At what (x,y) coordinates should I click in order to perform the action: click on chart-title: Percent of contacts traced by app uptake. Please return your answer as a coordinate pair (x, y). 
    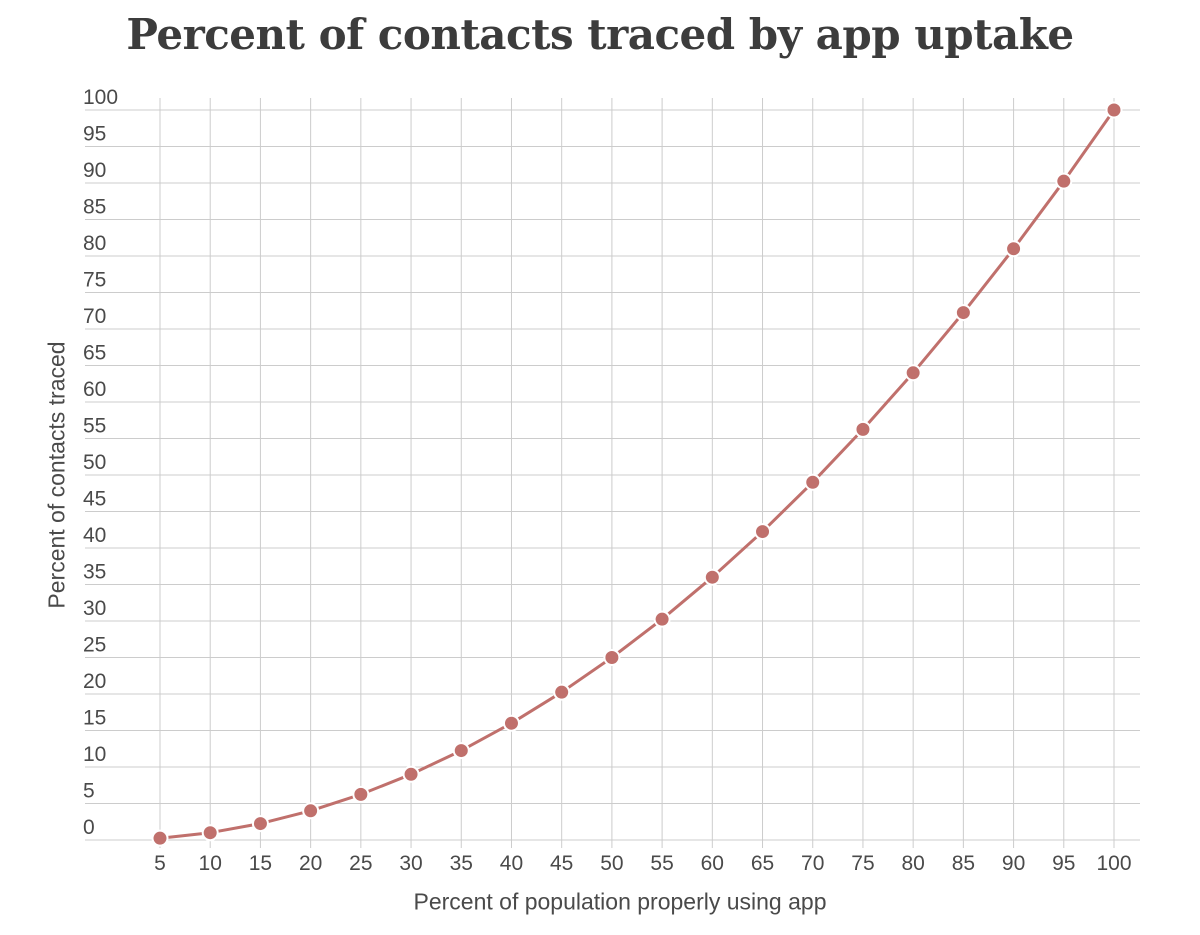
    Looking at the image, I should click on (600, 34).